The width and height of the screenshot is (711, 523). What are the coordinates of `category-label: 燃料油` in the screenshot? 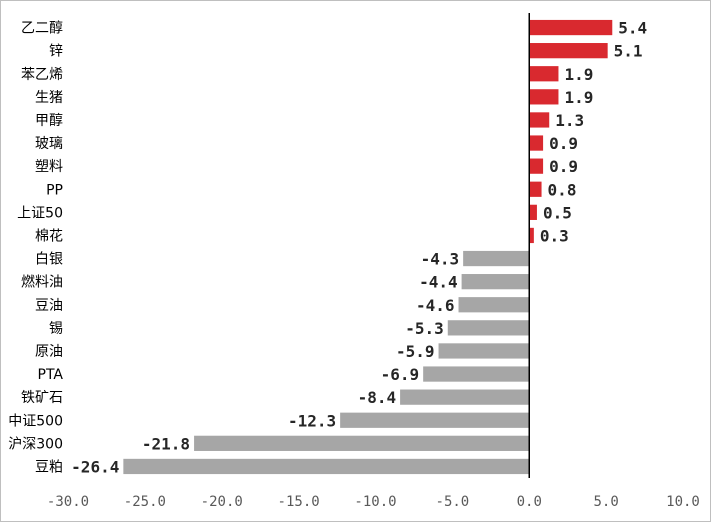 It's located at (42, 282).